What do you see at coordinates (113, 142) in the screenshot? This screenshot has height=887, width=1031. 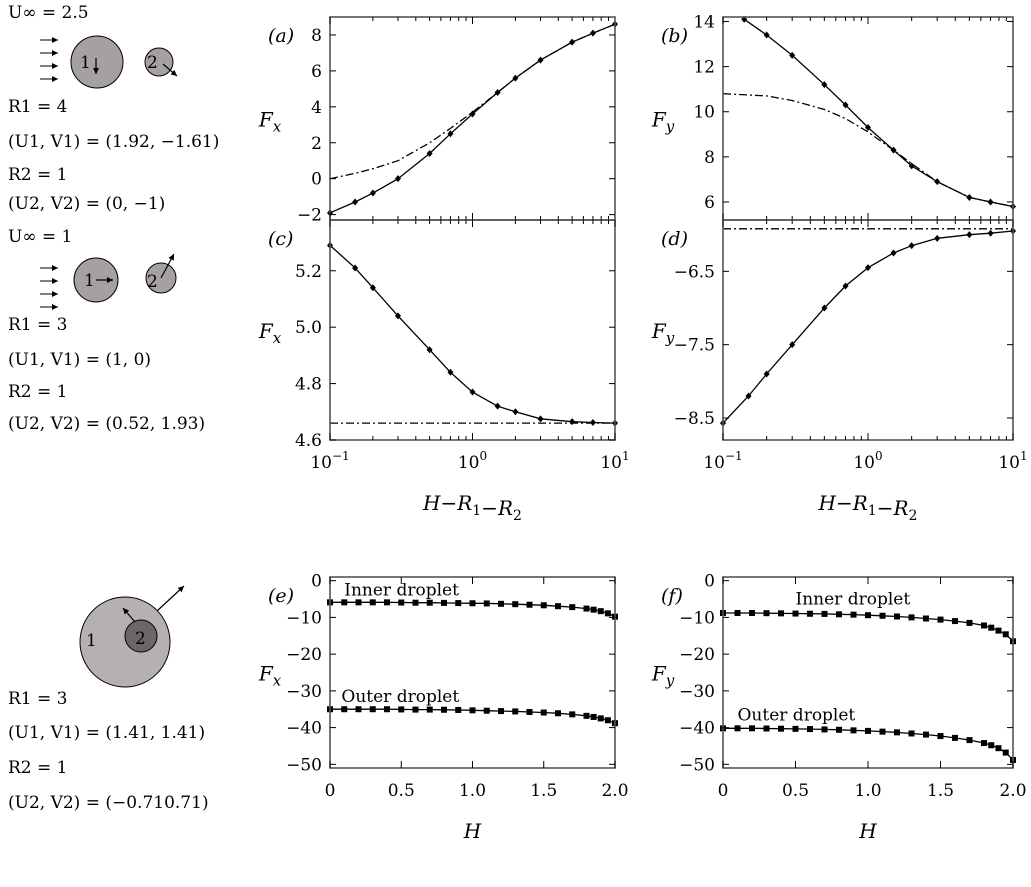 I see `case1-uv1: (U1, V1) = (1.92, −1.61)` at bounding box center [113, 142].